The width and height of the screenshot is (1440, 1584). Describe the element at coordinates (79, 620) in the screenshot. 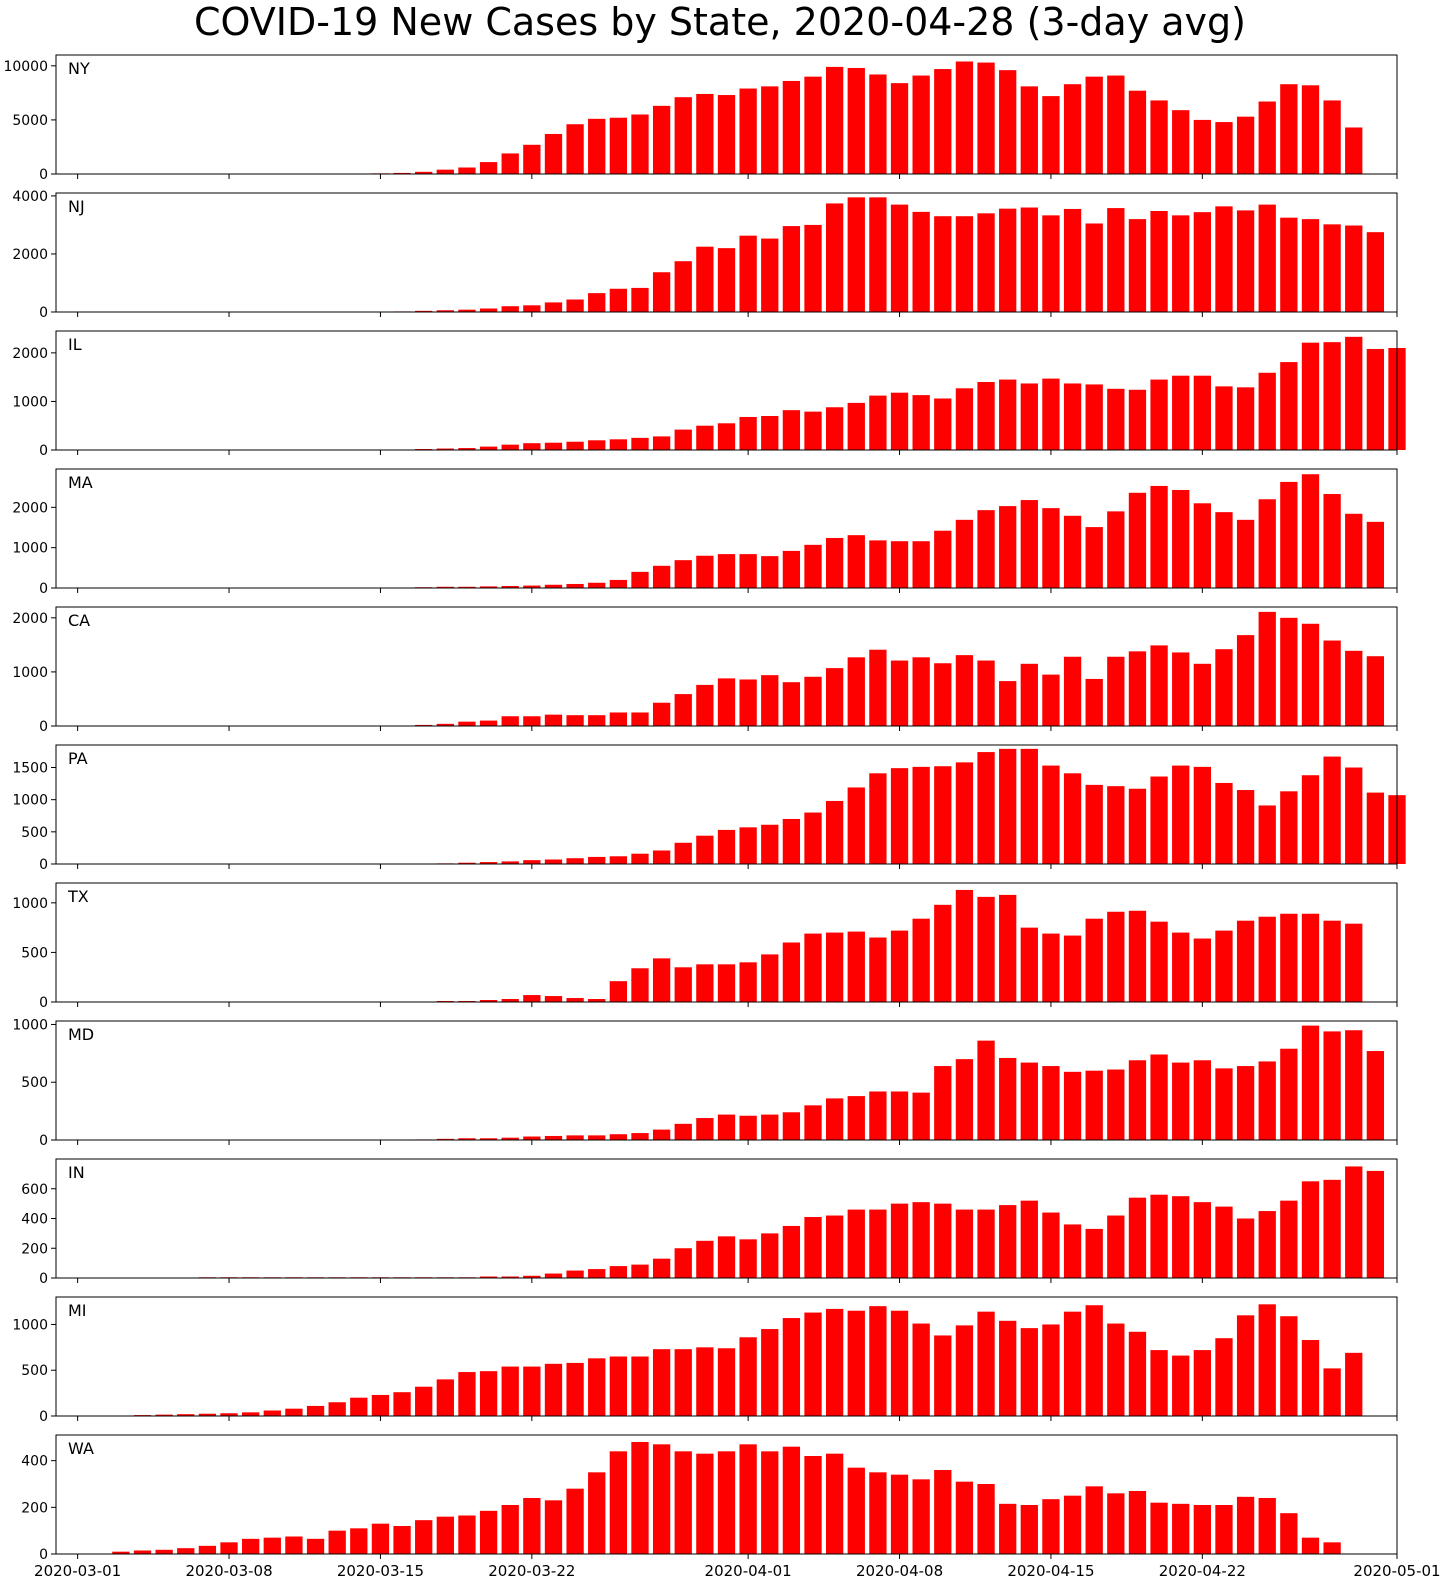

I see `state-label: CA` at that location.